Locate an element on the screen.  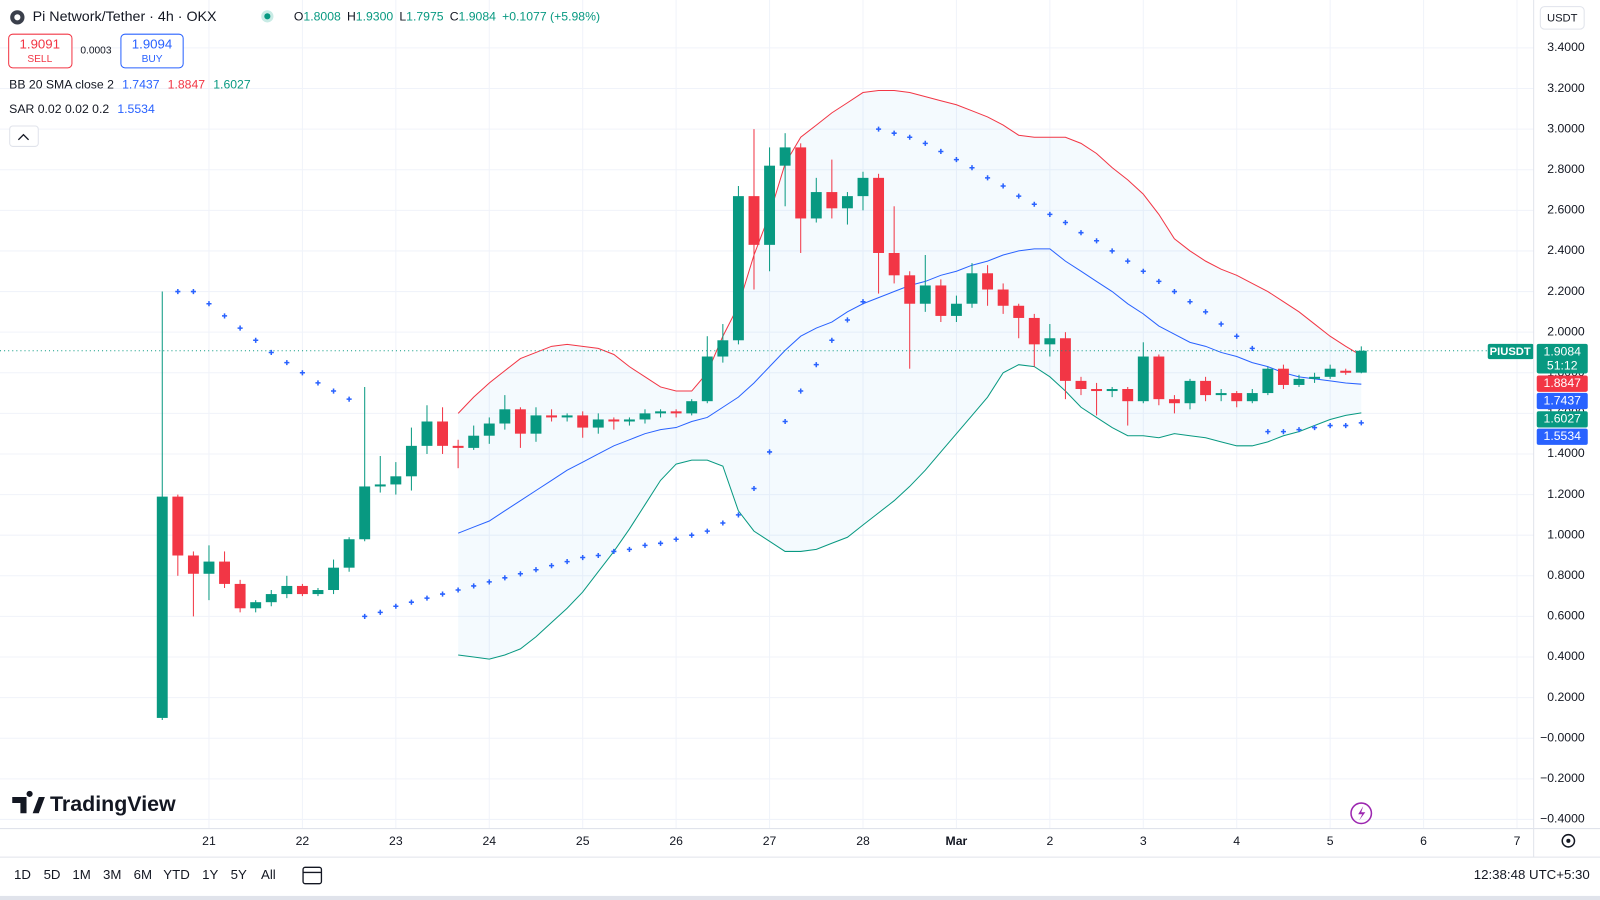
last-price-box is located at coordinates (1562, 358).